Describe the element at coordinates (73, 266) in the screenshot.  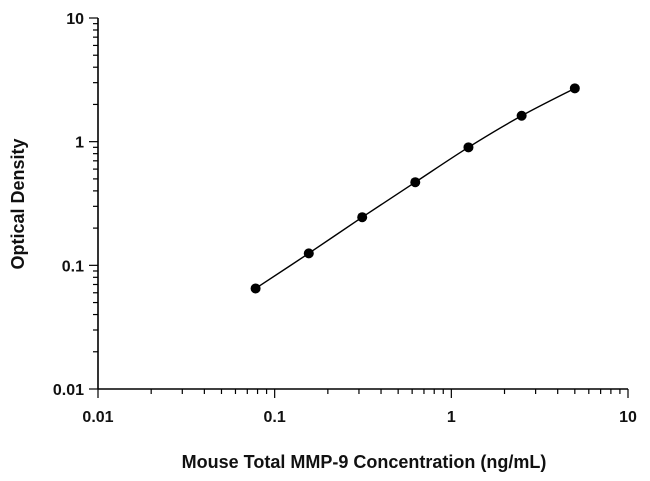
I see `y-tick-label: 0.1` at that location.